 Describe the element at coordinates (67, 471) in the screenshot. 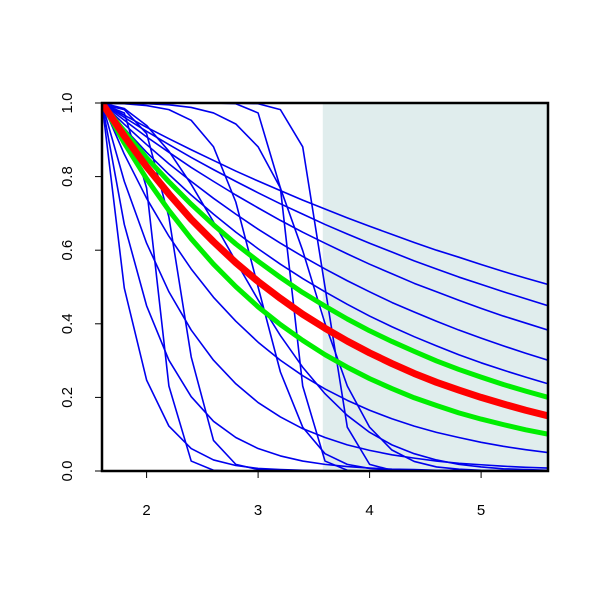

I see `y-tick-label: 0.0` at that location.